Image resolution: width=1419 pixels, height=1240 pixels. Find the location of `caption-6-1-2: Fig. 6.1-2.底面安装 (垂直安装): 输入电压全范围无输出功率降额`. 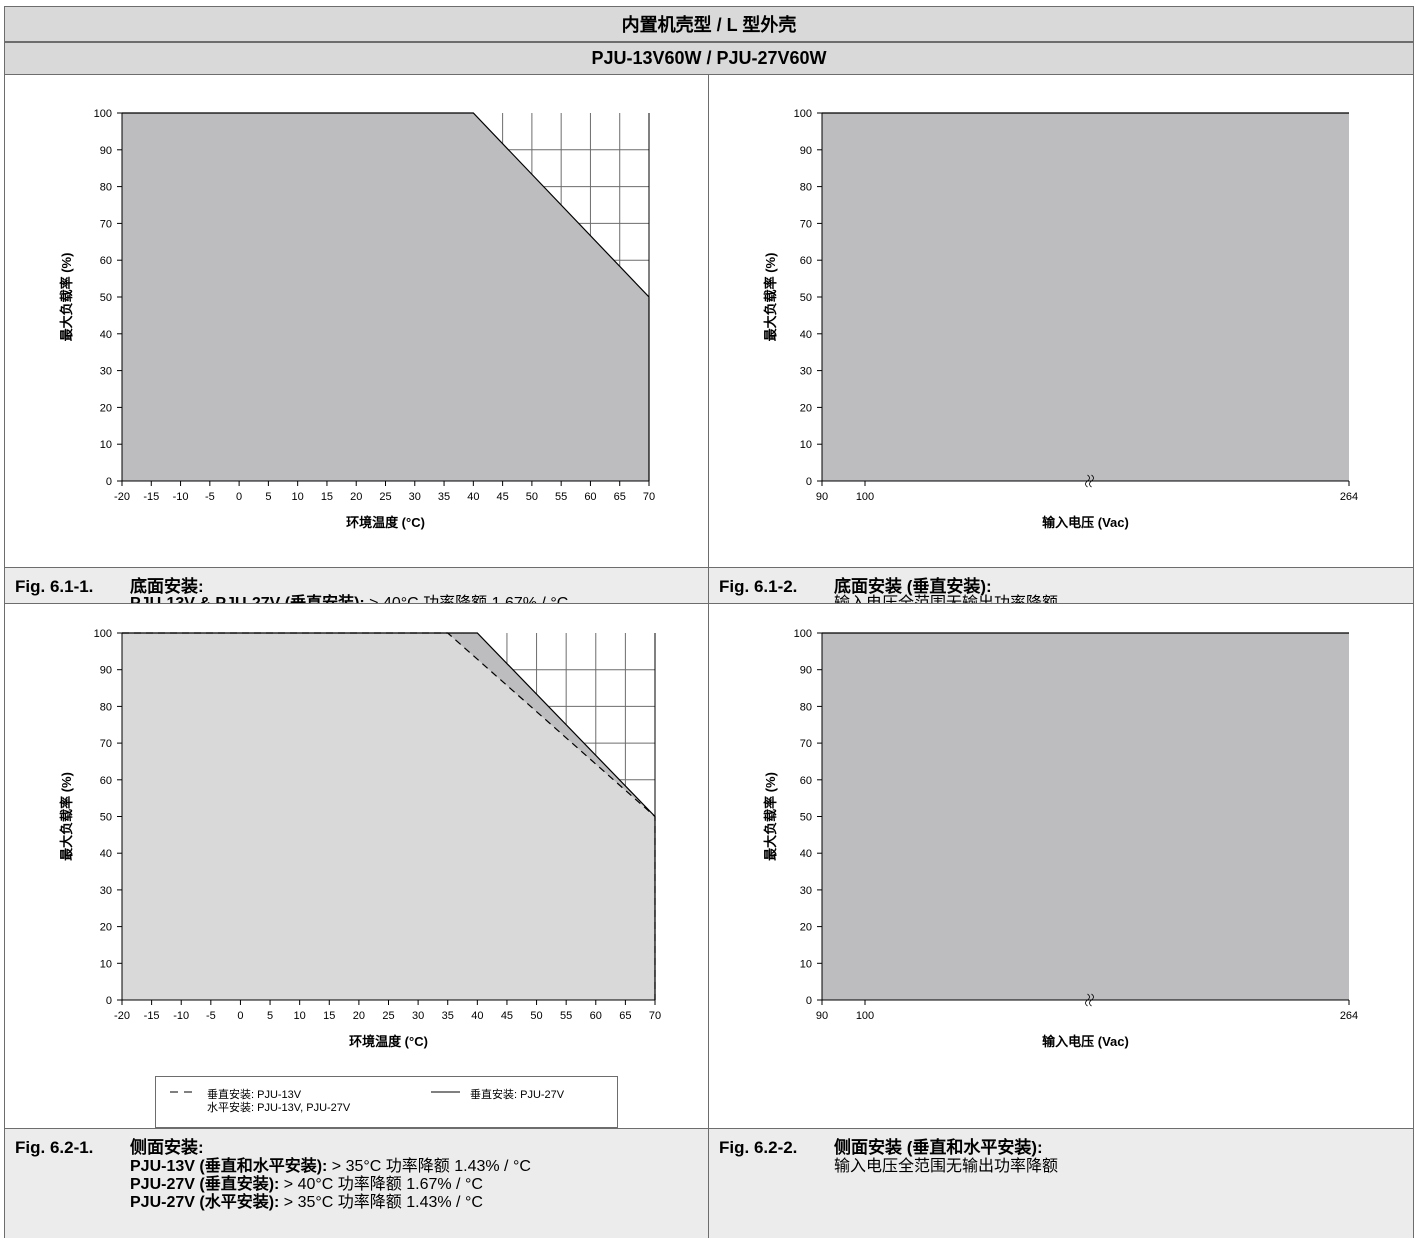

caption-6-1-2: Fig. 6.1-2.底面安装 (垂直安装): 输入电压全范围无输出功率降额 is located at coordinates (1061, 589).